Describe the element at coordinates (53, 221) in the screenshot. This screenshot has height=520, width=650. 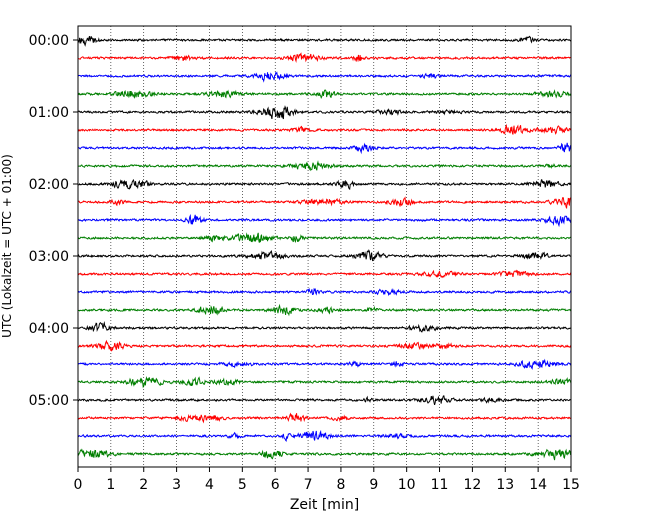
I see `y-axis-ticks: 00:00 01:00 02:00 03:00 04:00 05:00` at that location.